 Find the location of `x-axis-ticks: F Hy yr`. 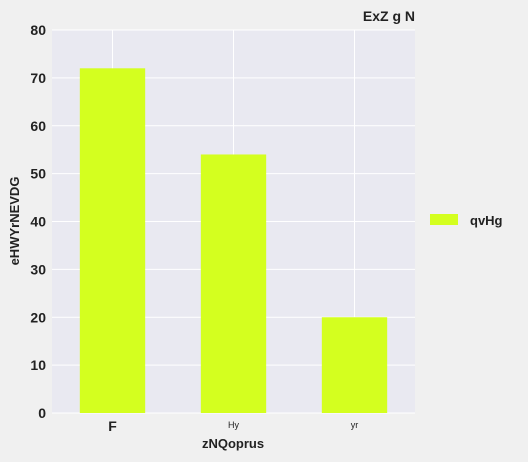

x-axis-ticks: F Hy yr is located at coordinates (233, 426).